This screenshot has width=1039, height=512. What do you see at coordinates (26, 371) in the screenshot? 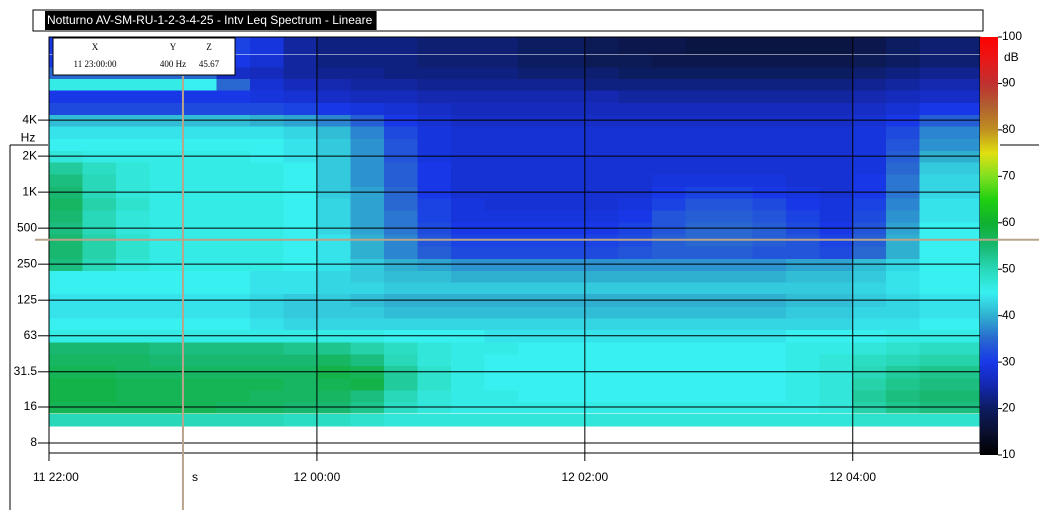
I see `y-tick-label: 31.5` at bounding box center [26, 371].